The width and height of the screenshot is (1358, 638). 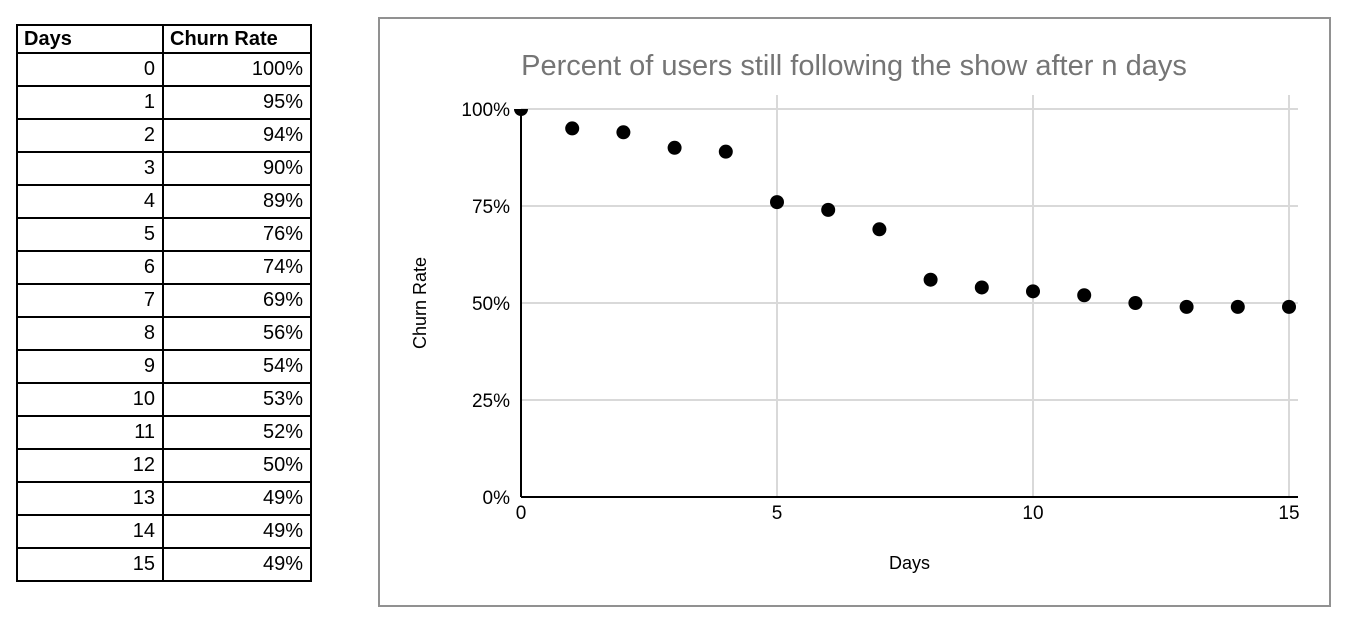 What do you see at coordinates (491, 401) in the screenshot?
I see `y-tick-label: 25%` at bounding box center [491, 401].